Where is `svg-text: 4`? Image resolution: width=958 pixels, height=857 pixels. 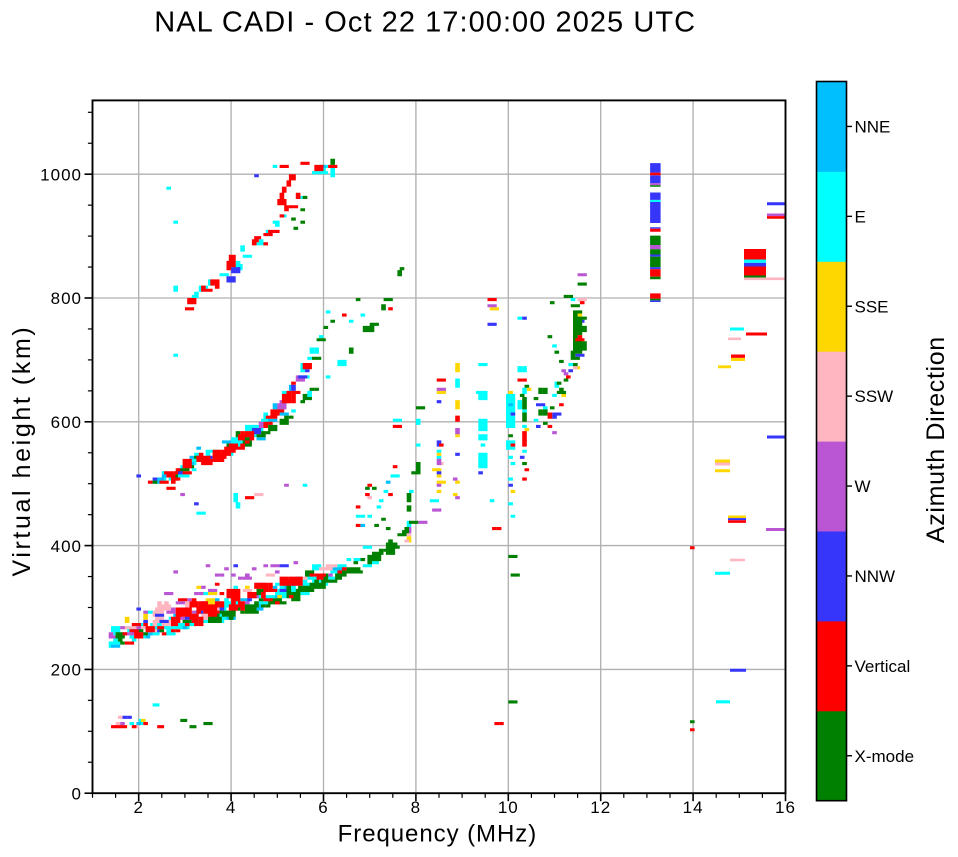
svg-text: 4 is located at coordinates (231, 807).